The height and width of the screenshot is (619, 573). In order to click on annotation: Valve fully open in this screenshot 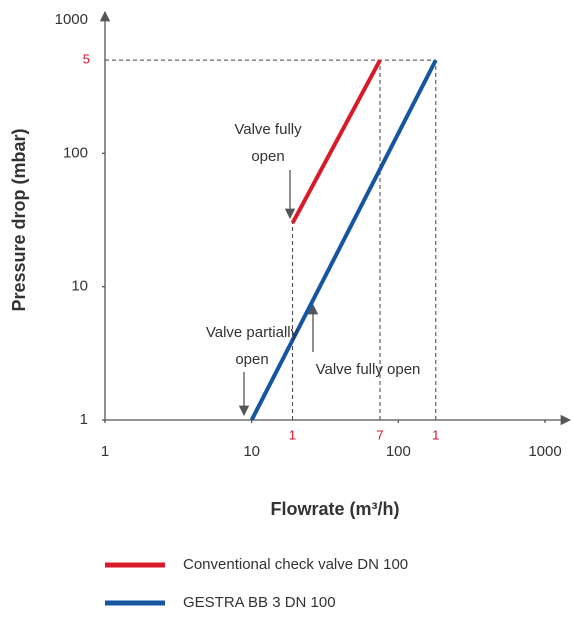, I will do `click(368, 369)`.